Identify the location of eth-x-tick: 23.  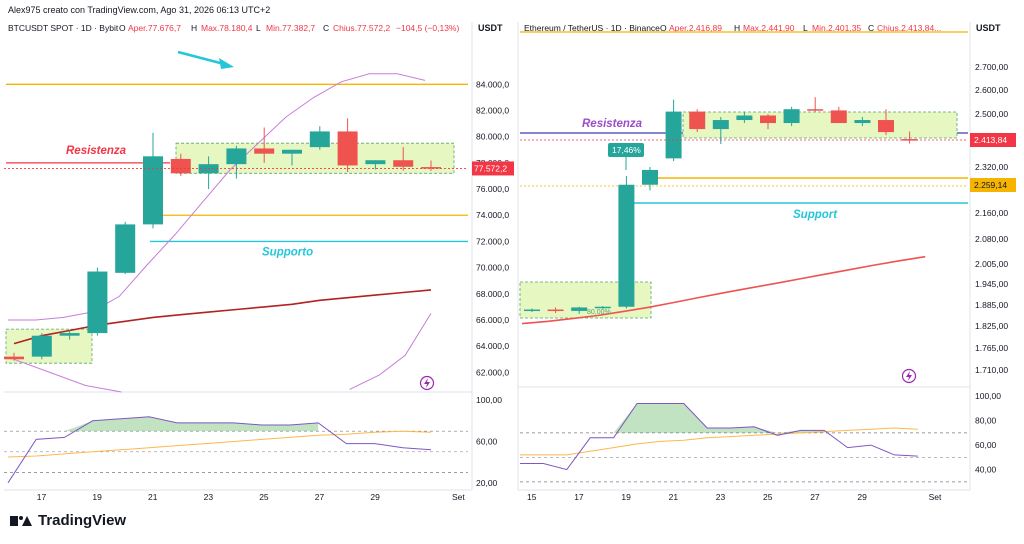
(721, 497).